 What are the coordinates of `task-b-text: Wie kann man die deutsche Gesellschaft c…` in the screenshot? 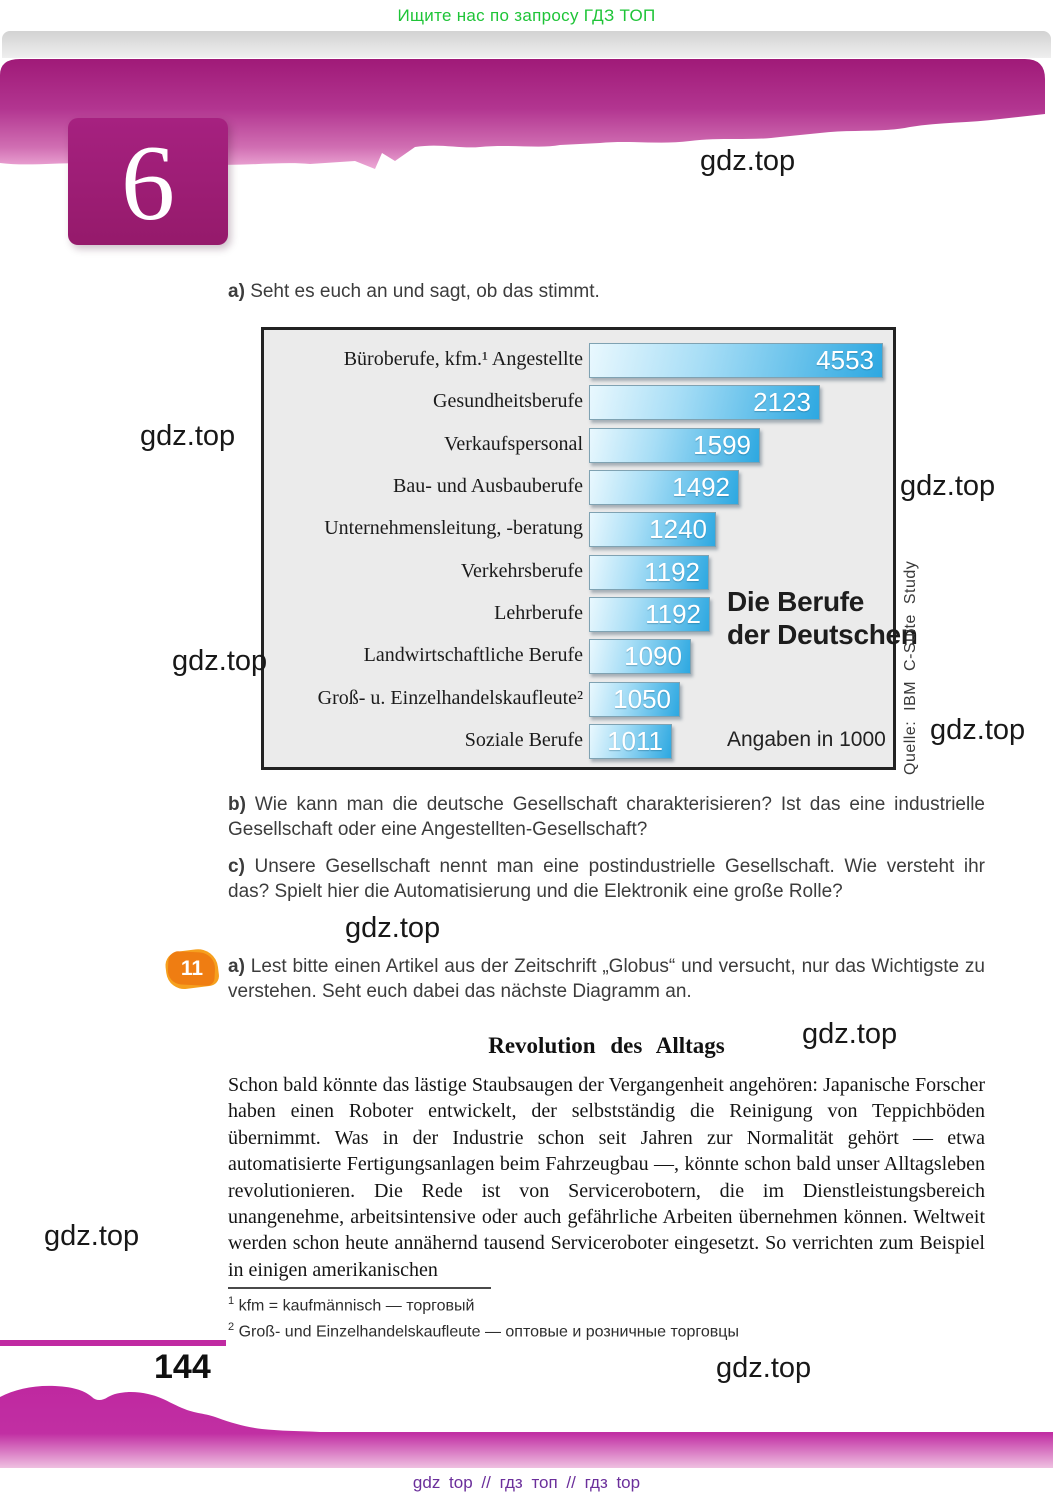 It's located at (606, 817).